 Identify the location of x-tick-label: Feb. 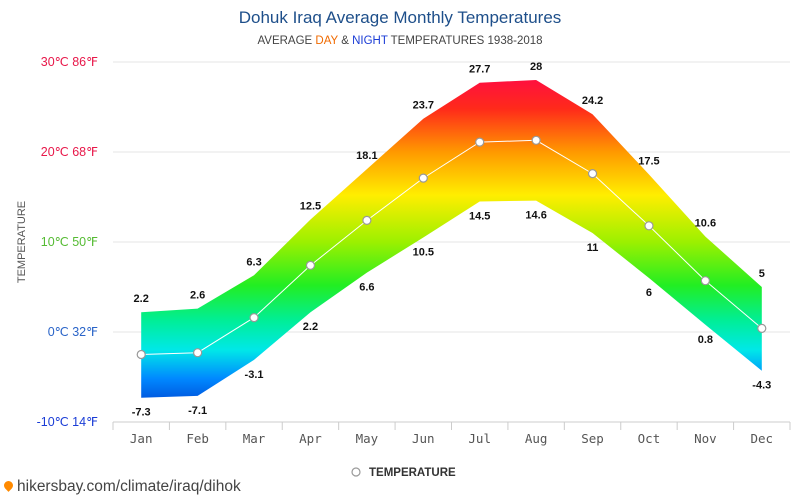
(197, 438).